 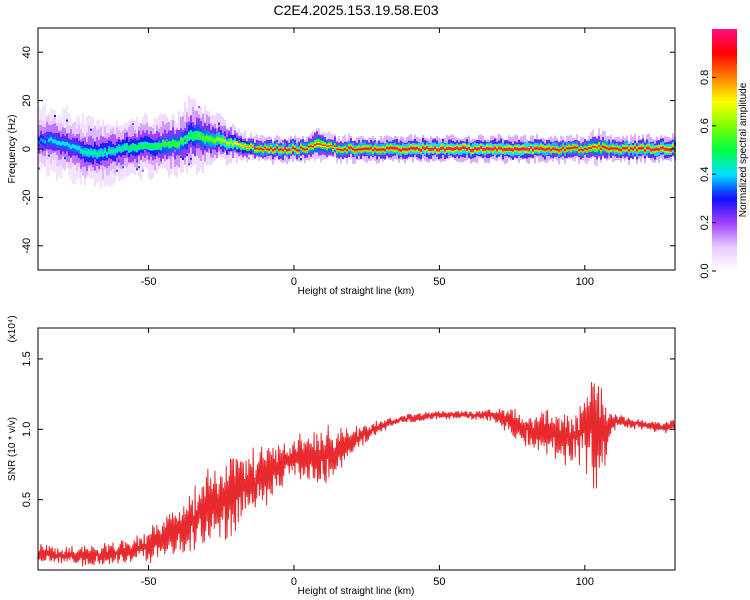 I want to click on colorbar-tick-label: 0.6, so click(x=705, y=125).